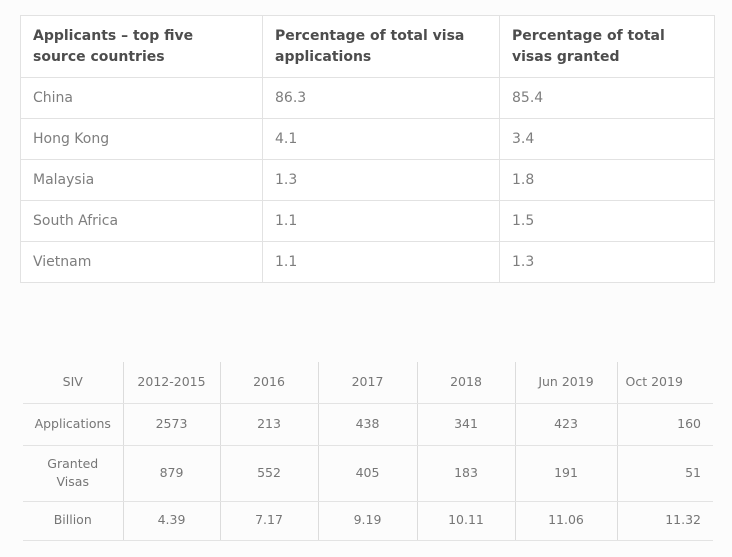 The image size is (732, 557). I want to click on column-header-applications-pct: Percentage of total visa applications, so click(381, 46).